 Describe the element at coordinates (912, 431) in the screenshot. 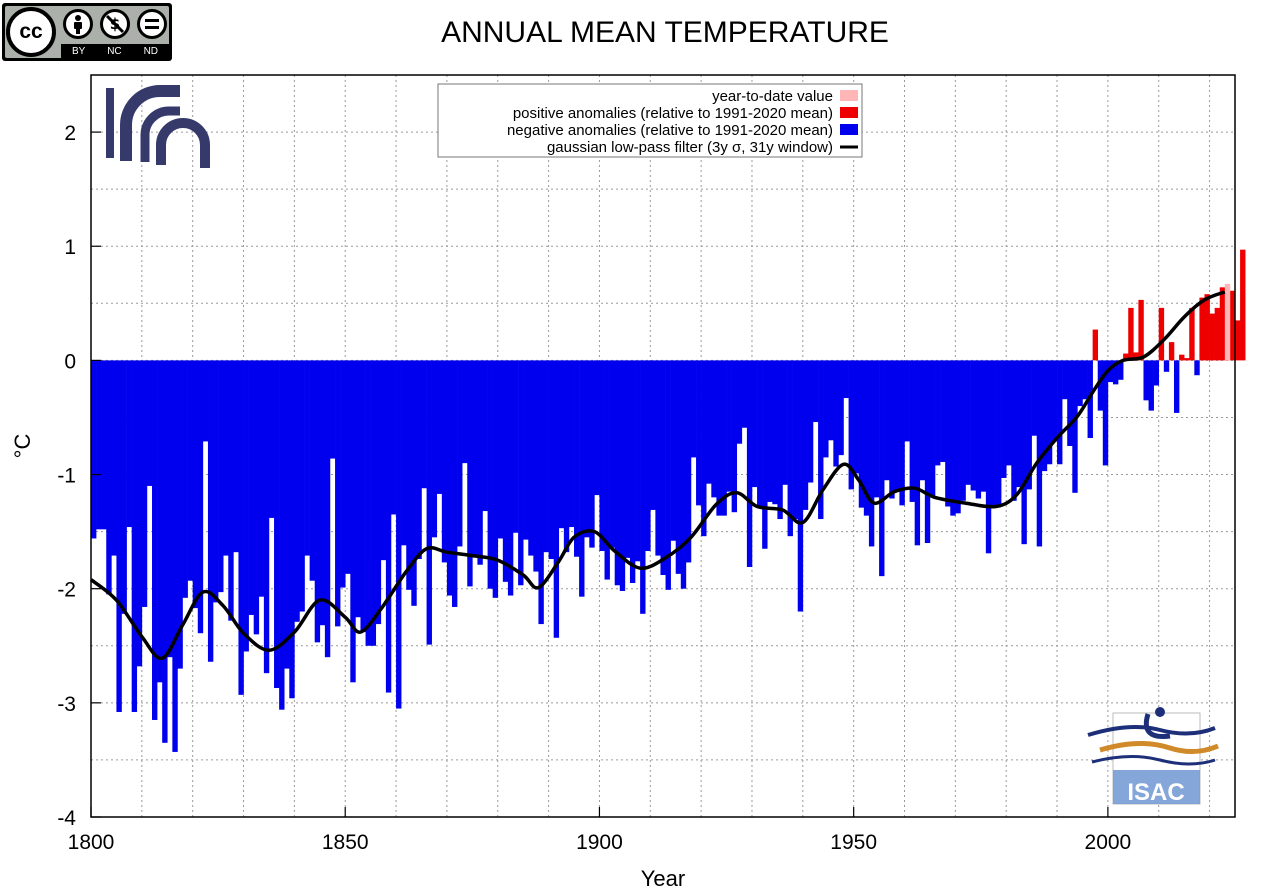

I see `bar-1961` at that location.